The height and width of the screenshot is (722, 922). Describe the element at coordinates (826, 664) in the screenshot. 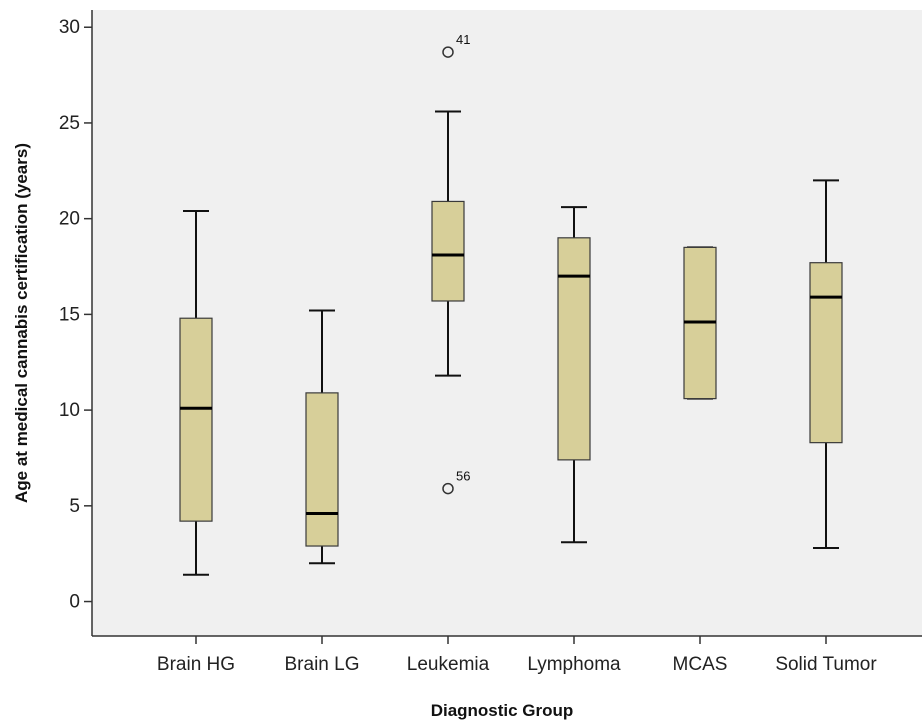

I see `x-tick-label: Solid Tumor` at that location.